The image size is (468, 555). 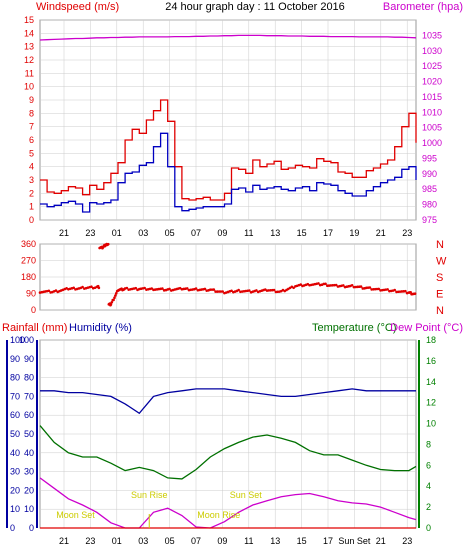 I want to click on humidity-tick-label: 30, so click(x=29, y=472).